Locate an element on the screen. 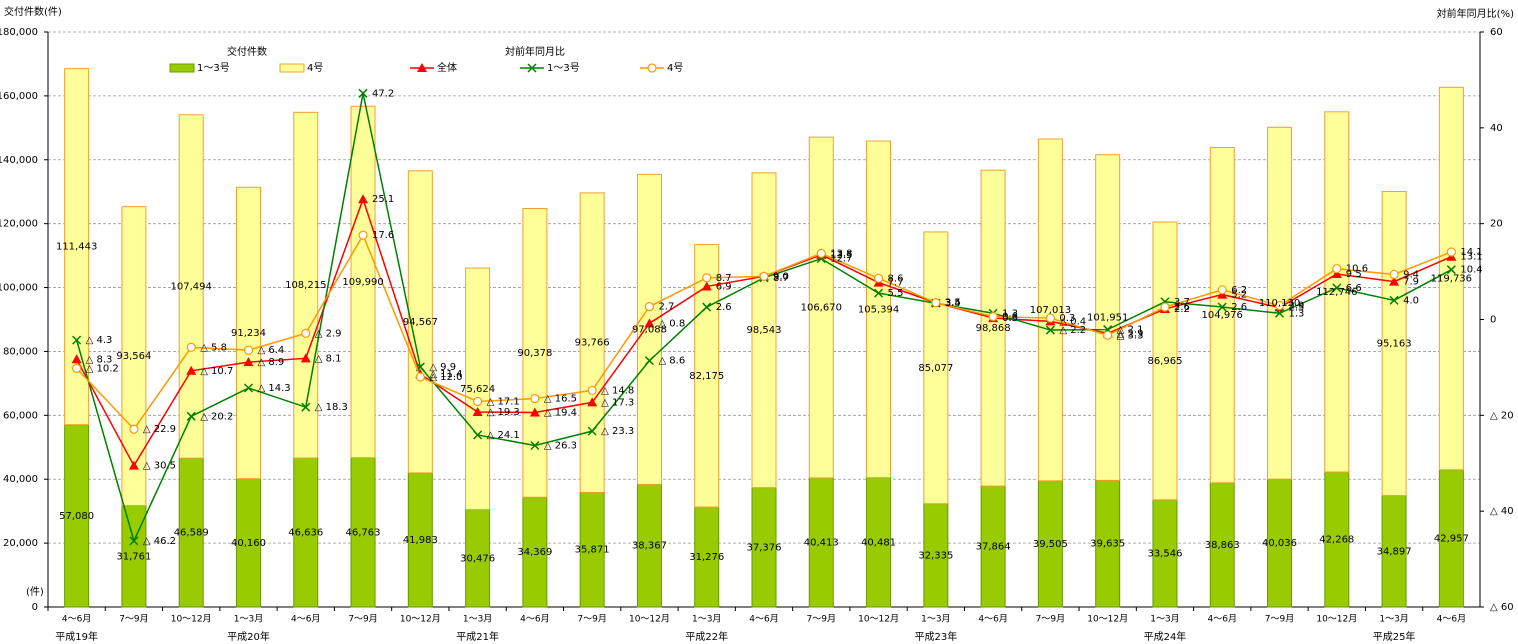 This screenshot has height=644, width=1518. year-label: 平成19年 is located at coordinates (76, 636).